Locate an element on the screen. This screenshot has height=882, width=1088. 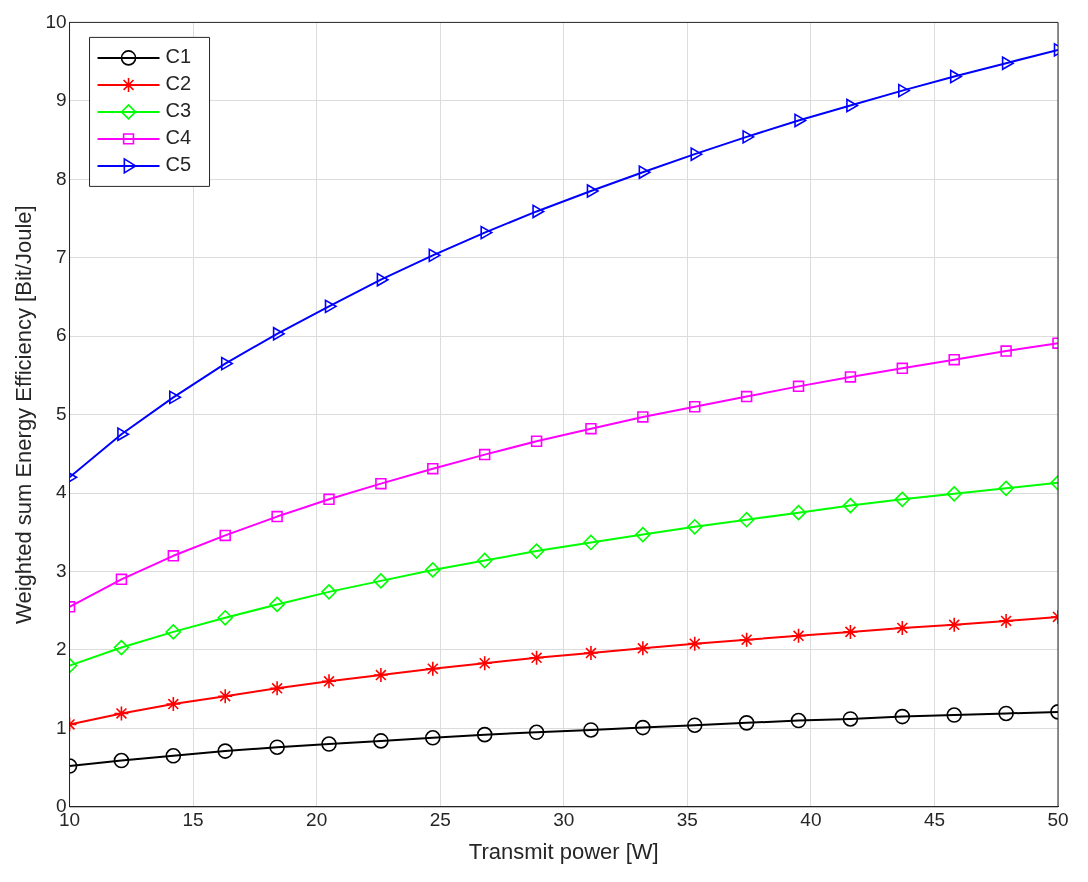
legend-label: C3 is located at coordinates (178, 110).